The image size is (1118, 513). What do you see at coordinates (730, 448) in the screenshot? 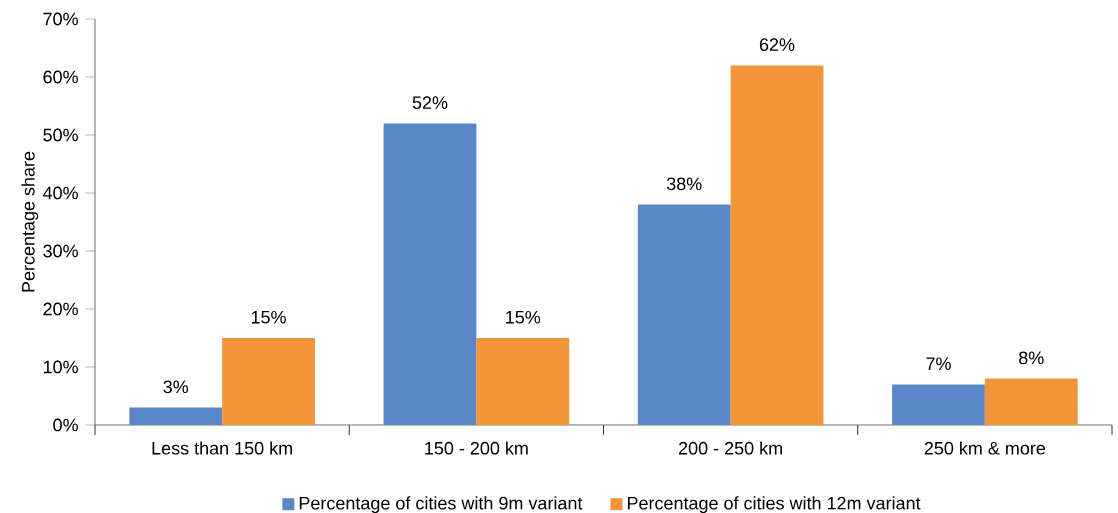
I see `x-tick-label: 200 - 250 km` at bounding box center [730, 448].